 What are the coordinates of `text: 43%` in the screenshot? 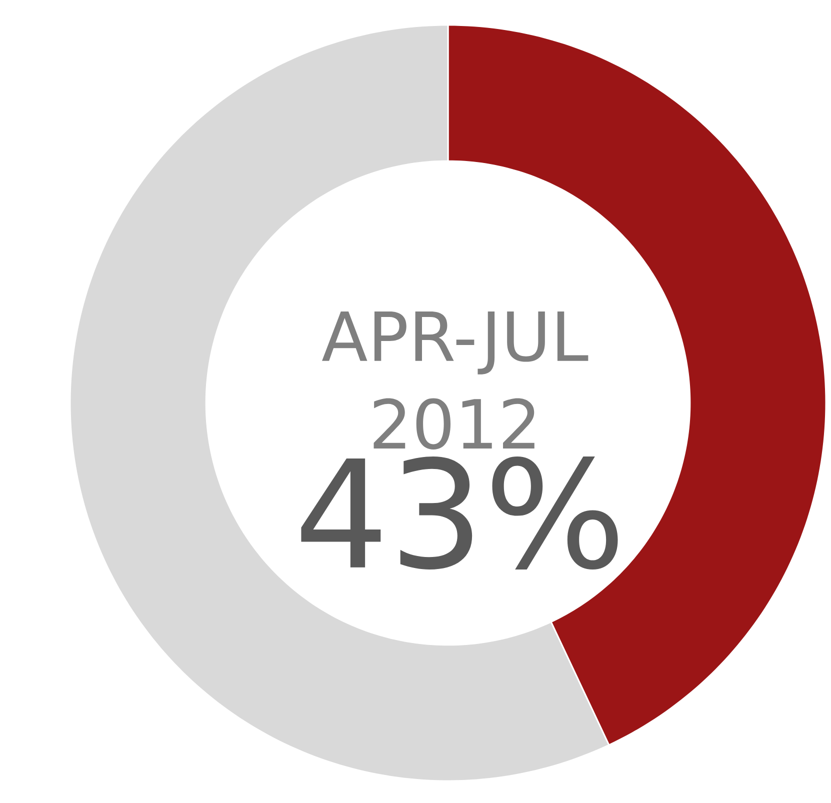 It's located at (459, 513).